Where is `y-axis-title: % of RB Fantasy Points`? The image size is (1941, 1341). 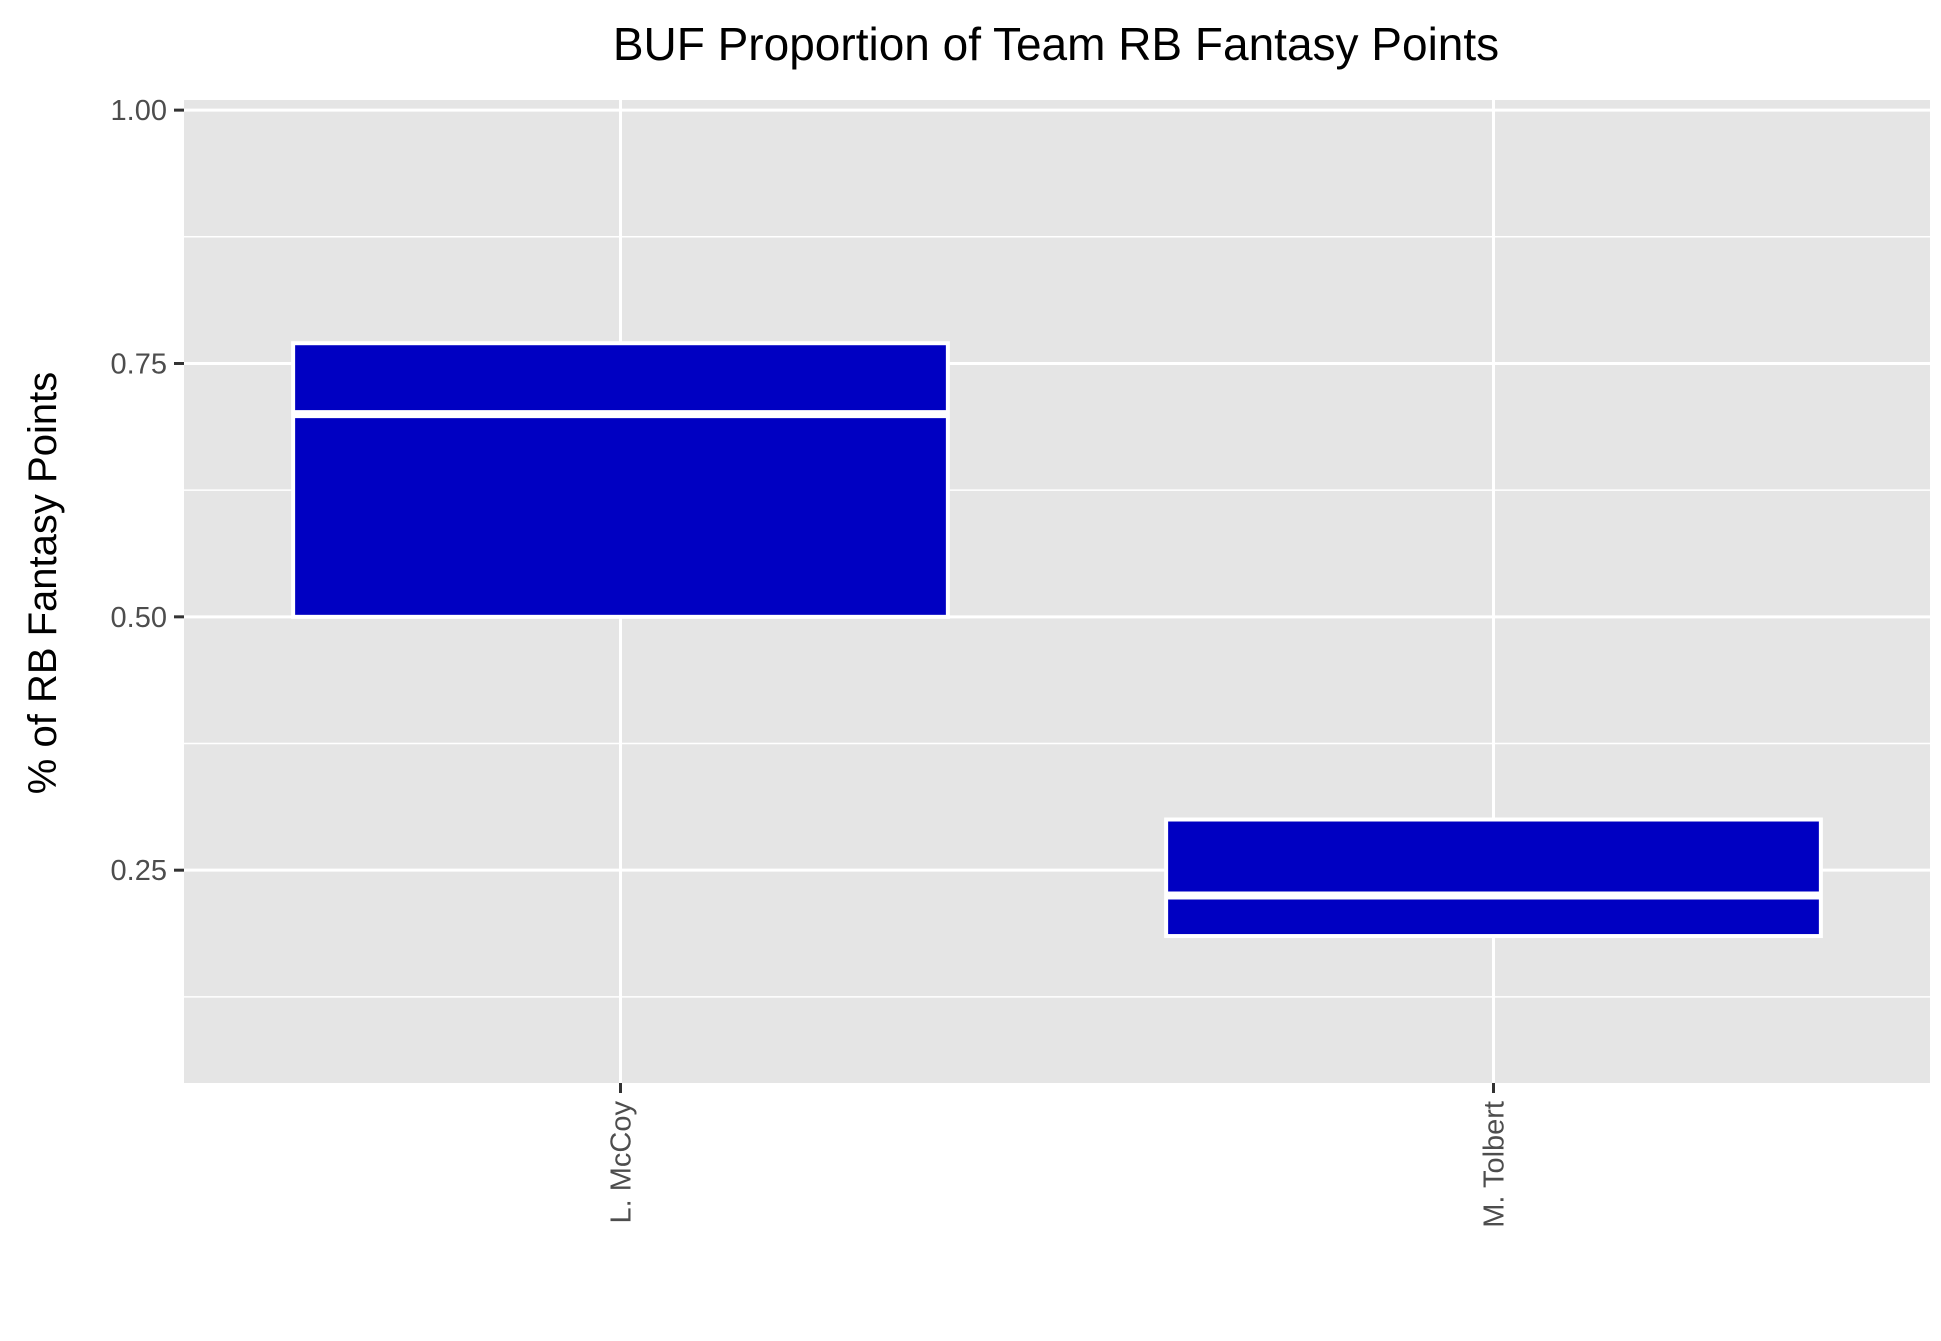
y-axis-title: % of RB Fantasy Points is located at coordinates (43, 583).